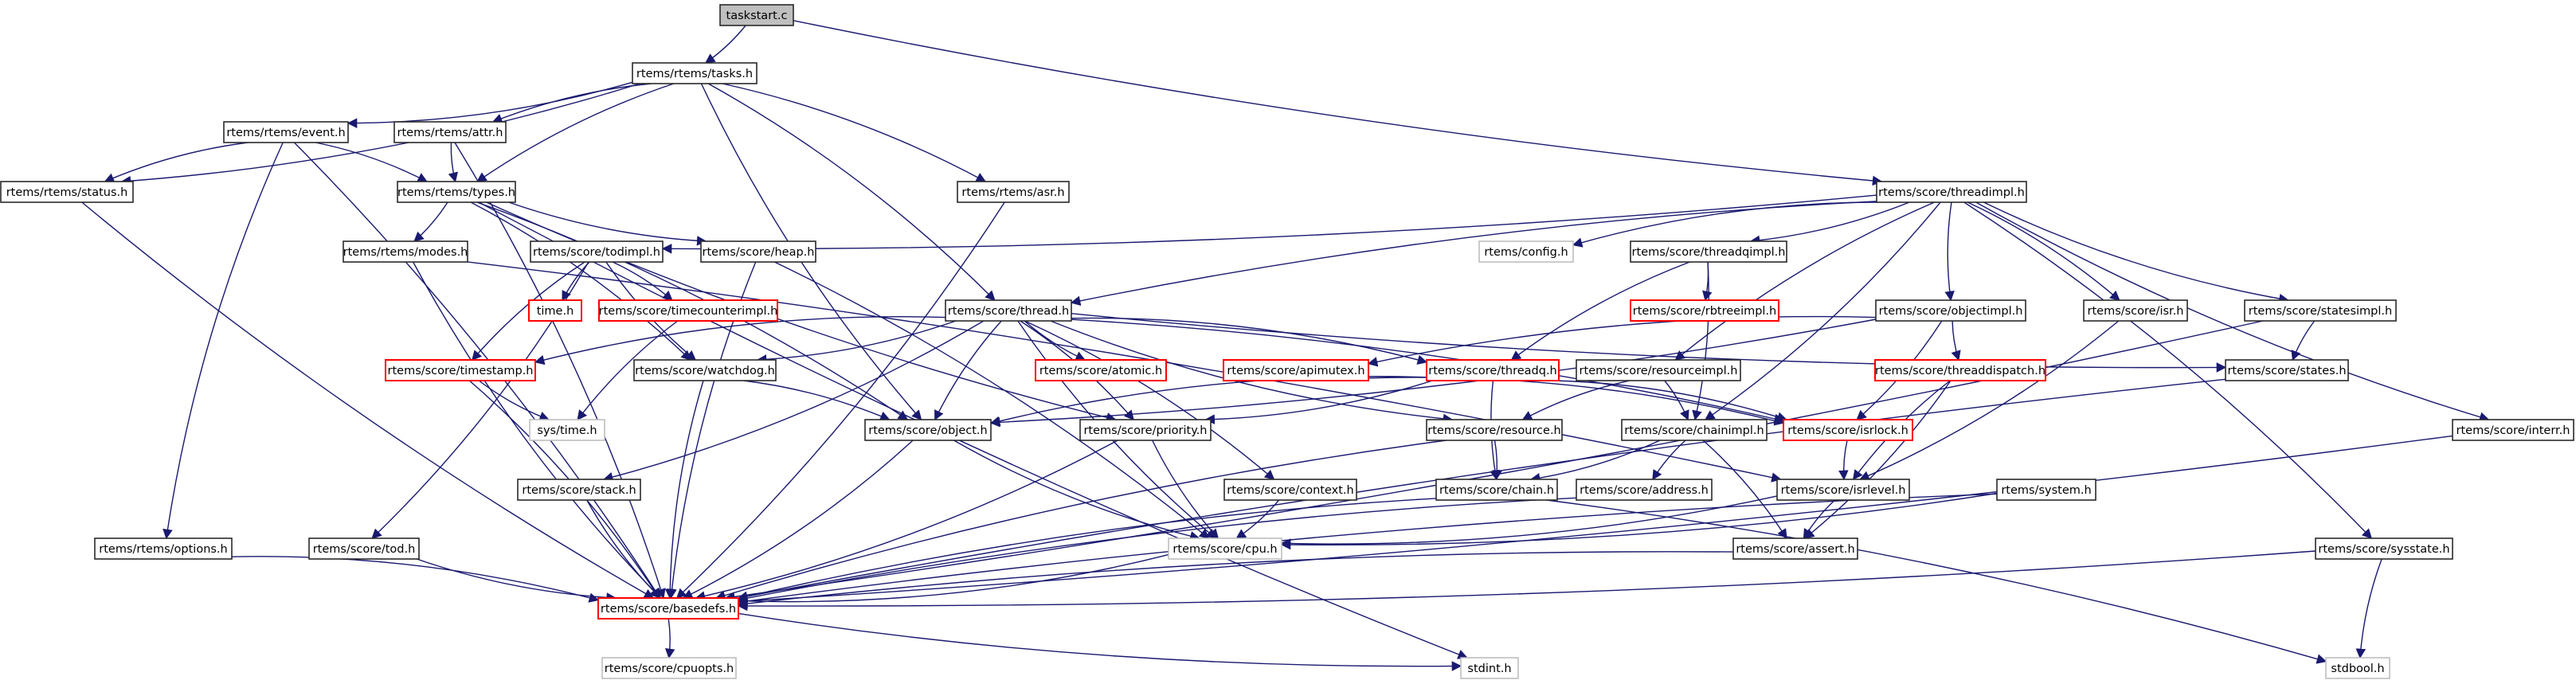  Describe the element at coordinates (1576, 400) in the screenshot. I see `include-edge-resourceimpl-to-resource` at that location.